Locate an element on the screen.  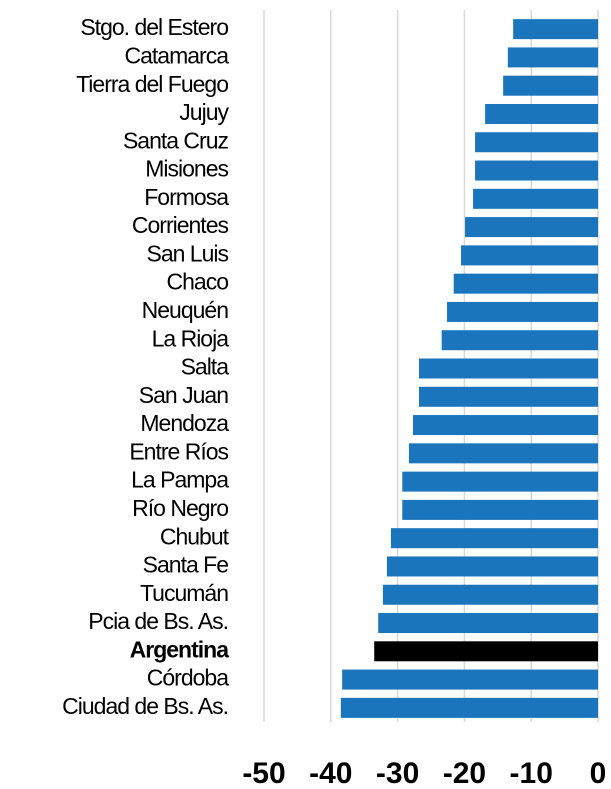
y-tick-label: Chubut is located at coordinates (195, 536).